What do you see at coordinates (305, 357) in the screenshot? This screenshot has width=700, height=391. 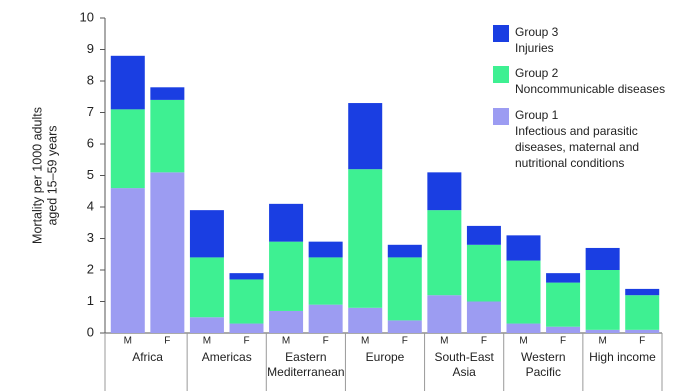 I see `group-label: Eastern` at bounding box center [305, 357].